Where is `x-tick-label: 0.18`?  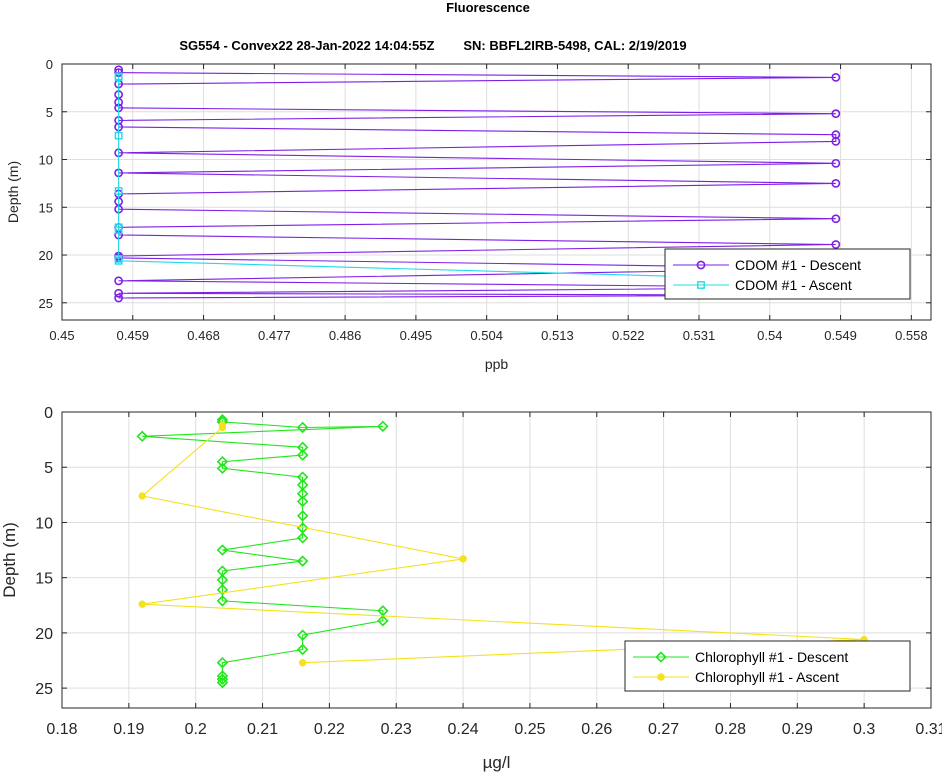 x-tick-label: 0.18 is located at coordinates (61, 729).